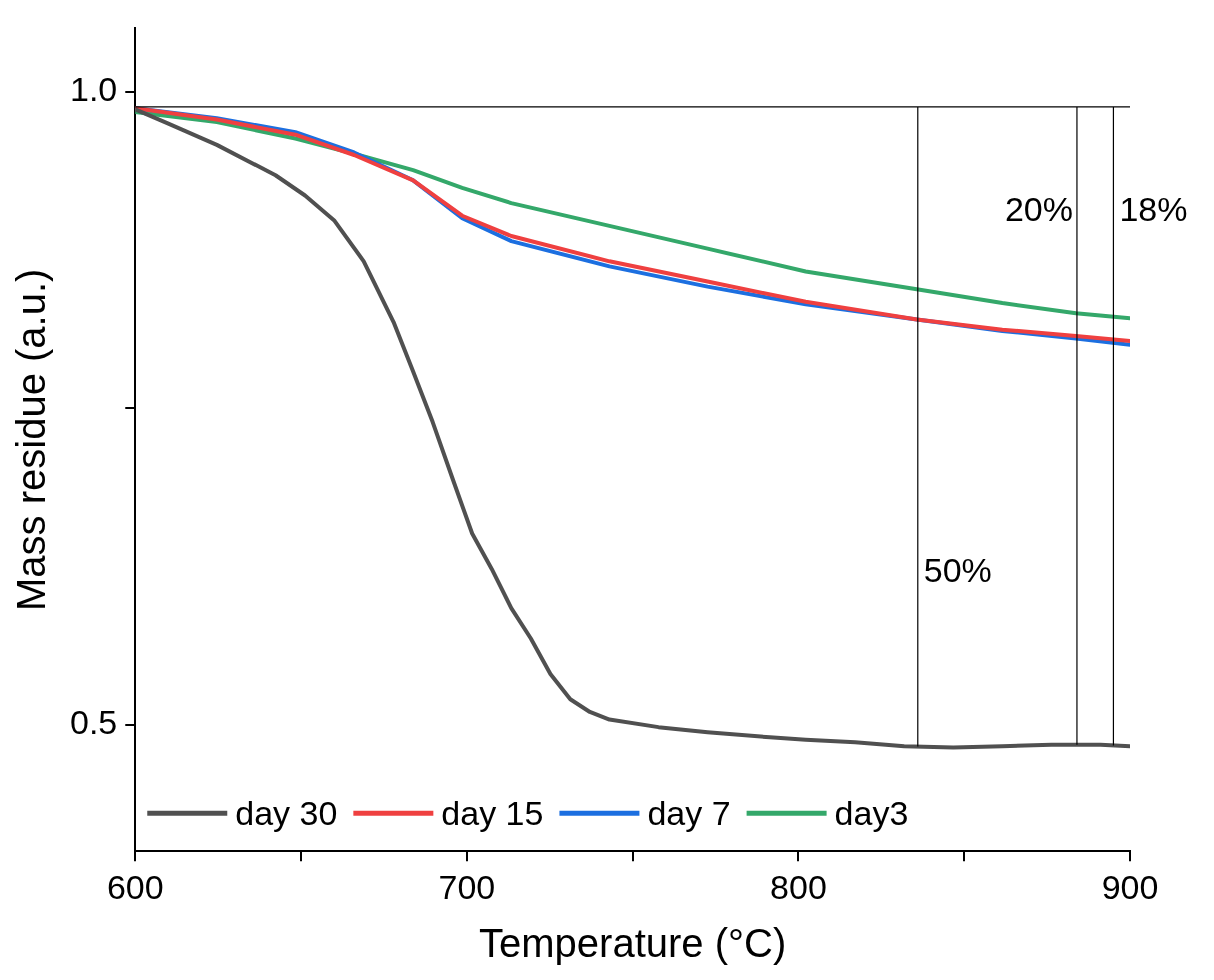 Image resolution: width=1214 pixels, height=980 pixels. What do you see at coordinates (871, 812) in the screenshot?
I see `legend-label: day3` at bounding box center [871, 812].